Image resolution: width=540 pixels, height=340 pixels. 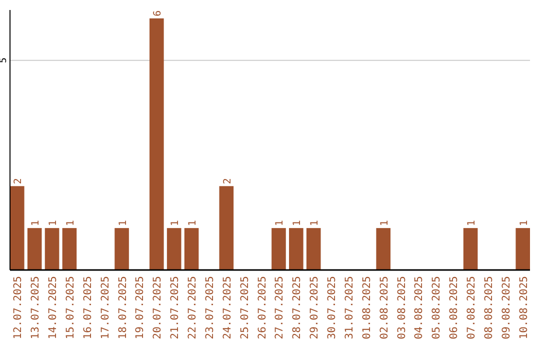 What do you see at coordinates (70, 308) in the screenshot?
I see `x-tick-label: 15.07.2025` at bounding box center [70, 308].